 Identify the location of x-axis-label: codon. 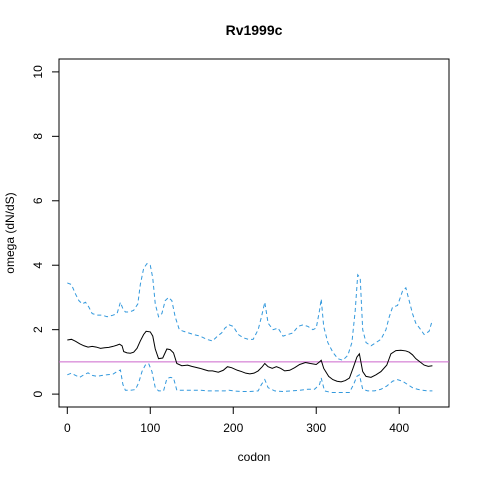
(254, 457).